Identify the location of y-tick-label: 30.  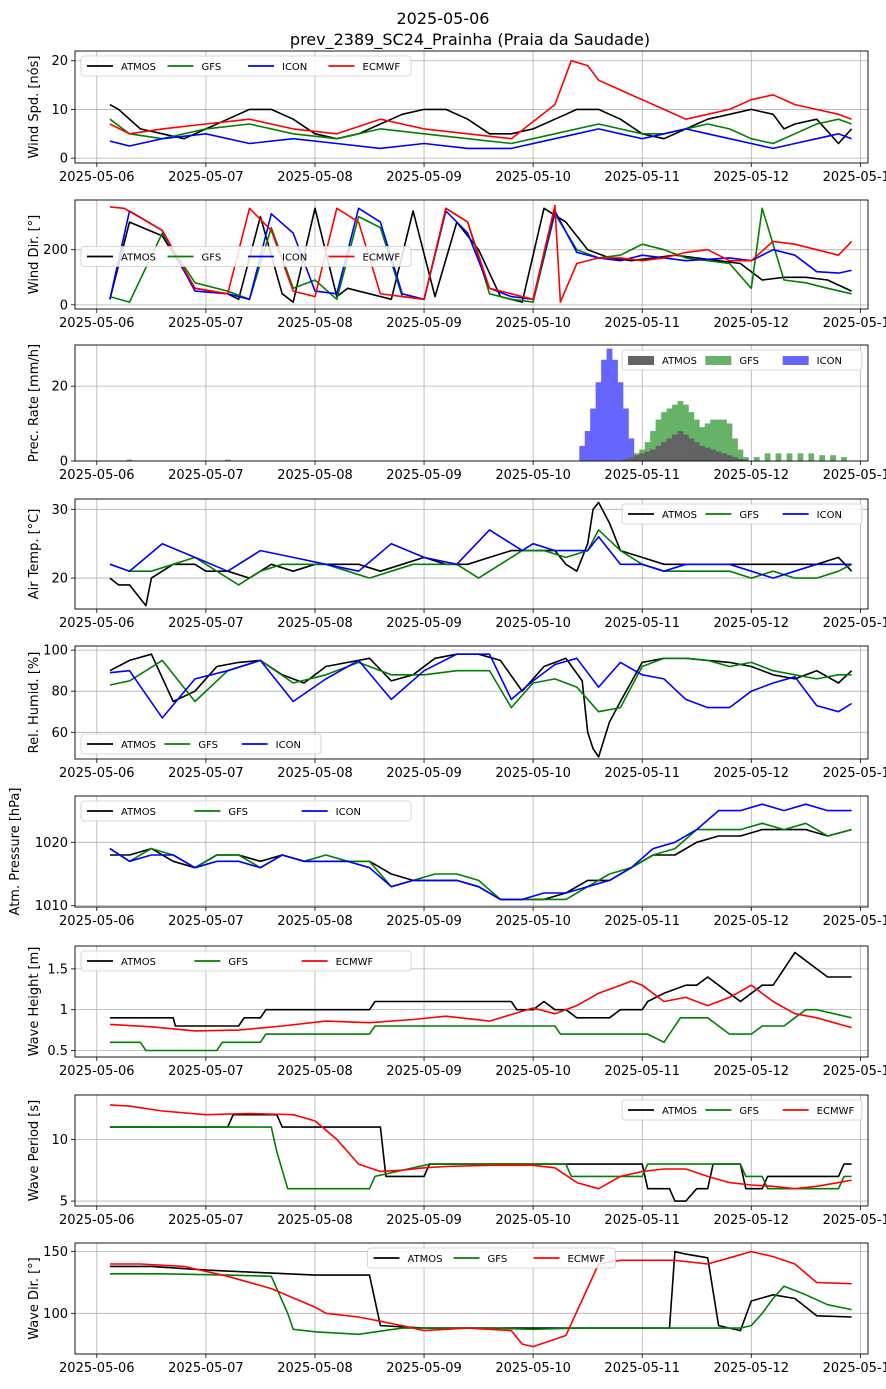
(59, 510).